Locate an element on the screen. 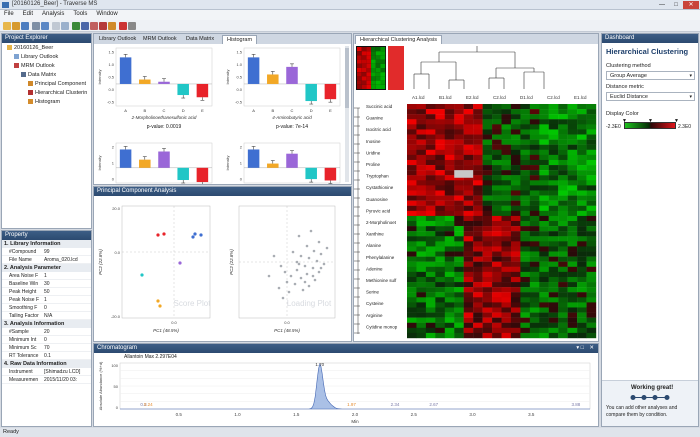 The width and height of the screenshot is (700, 437). property-row: RT Tolerance 0.1 is located at coordinates (46, 356).